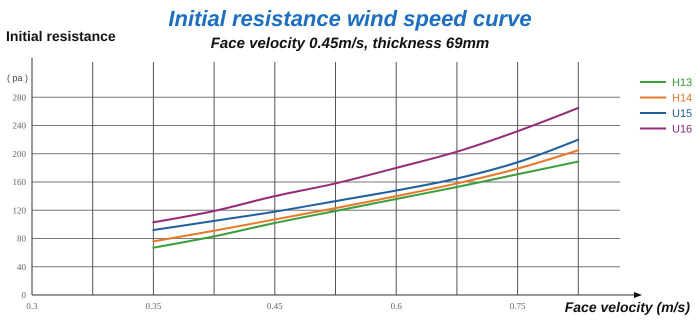  I want to click on legend-label: H13, so click(682, 83).